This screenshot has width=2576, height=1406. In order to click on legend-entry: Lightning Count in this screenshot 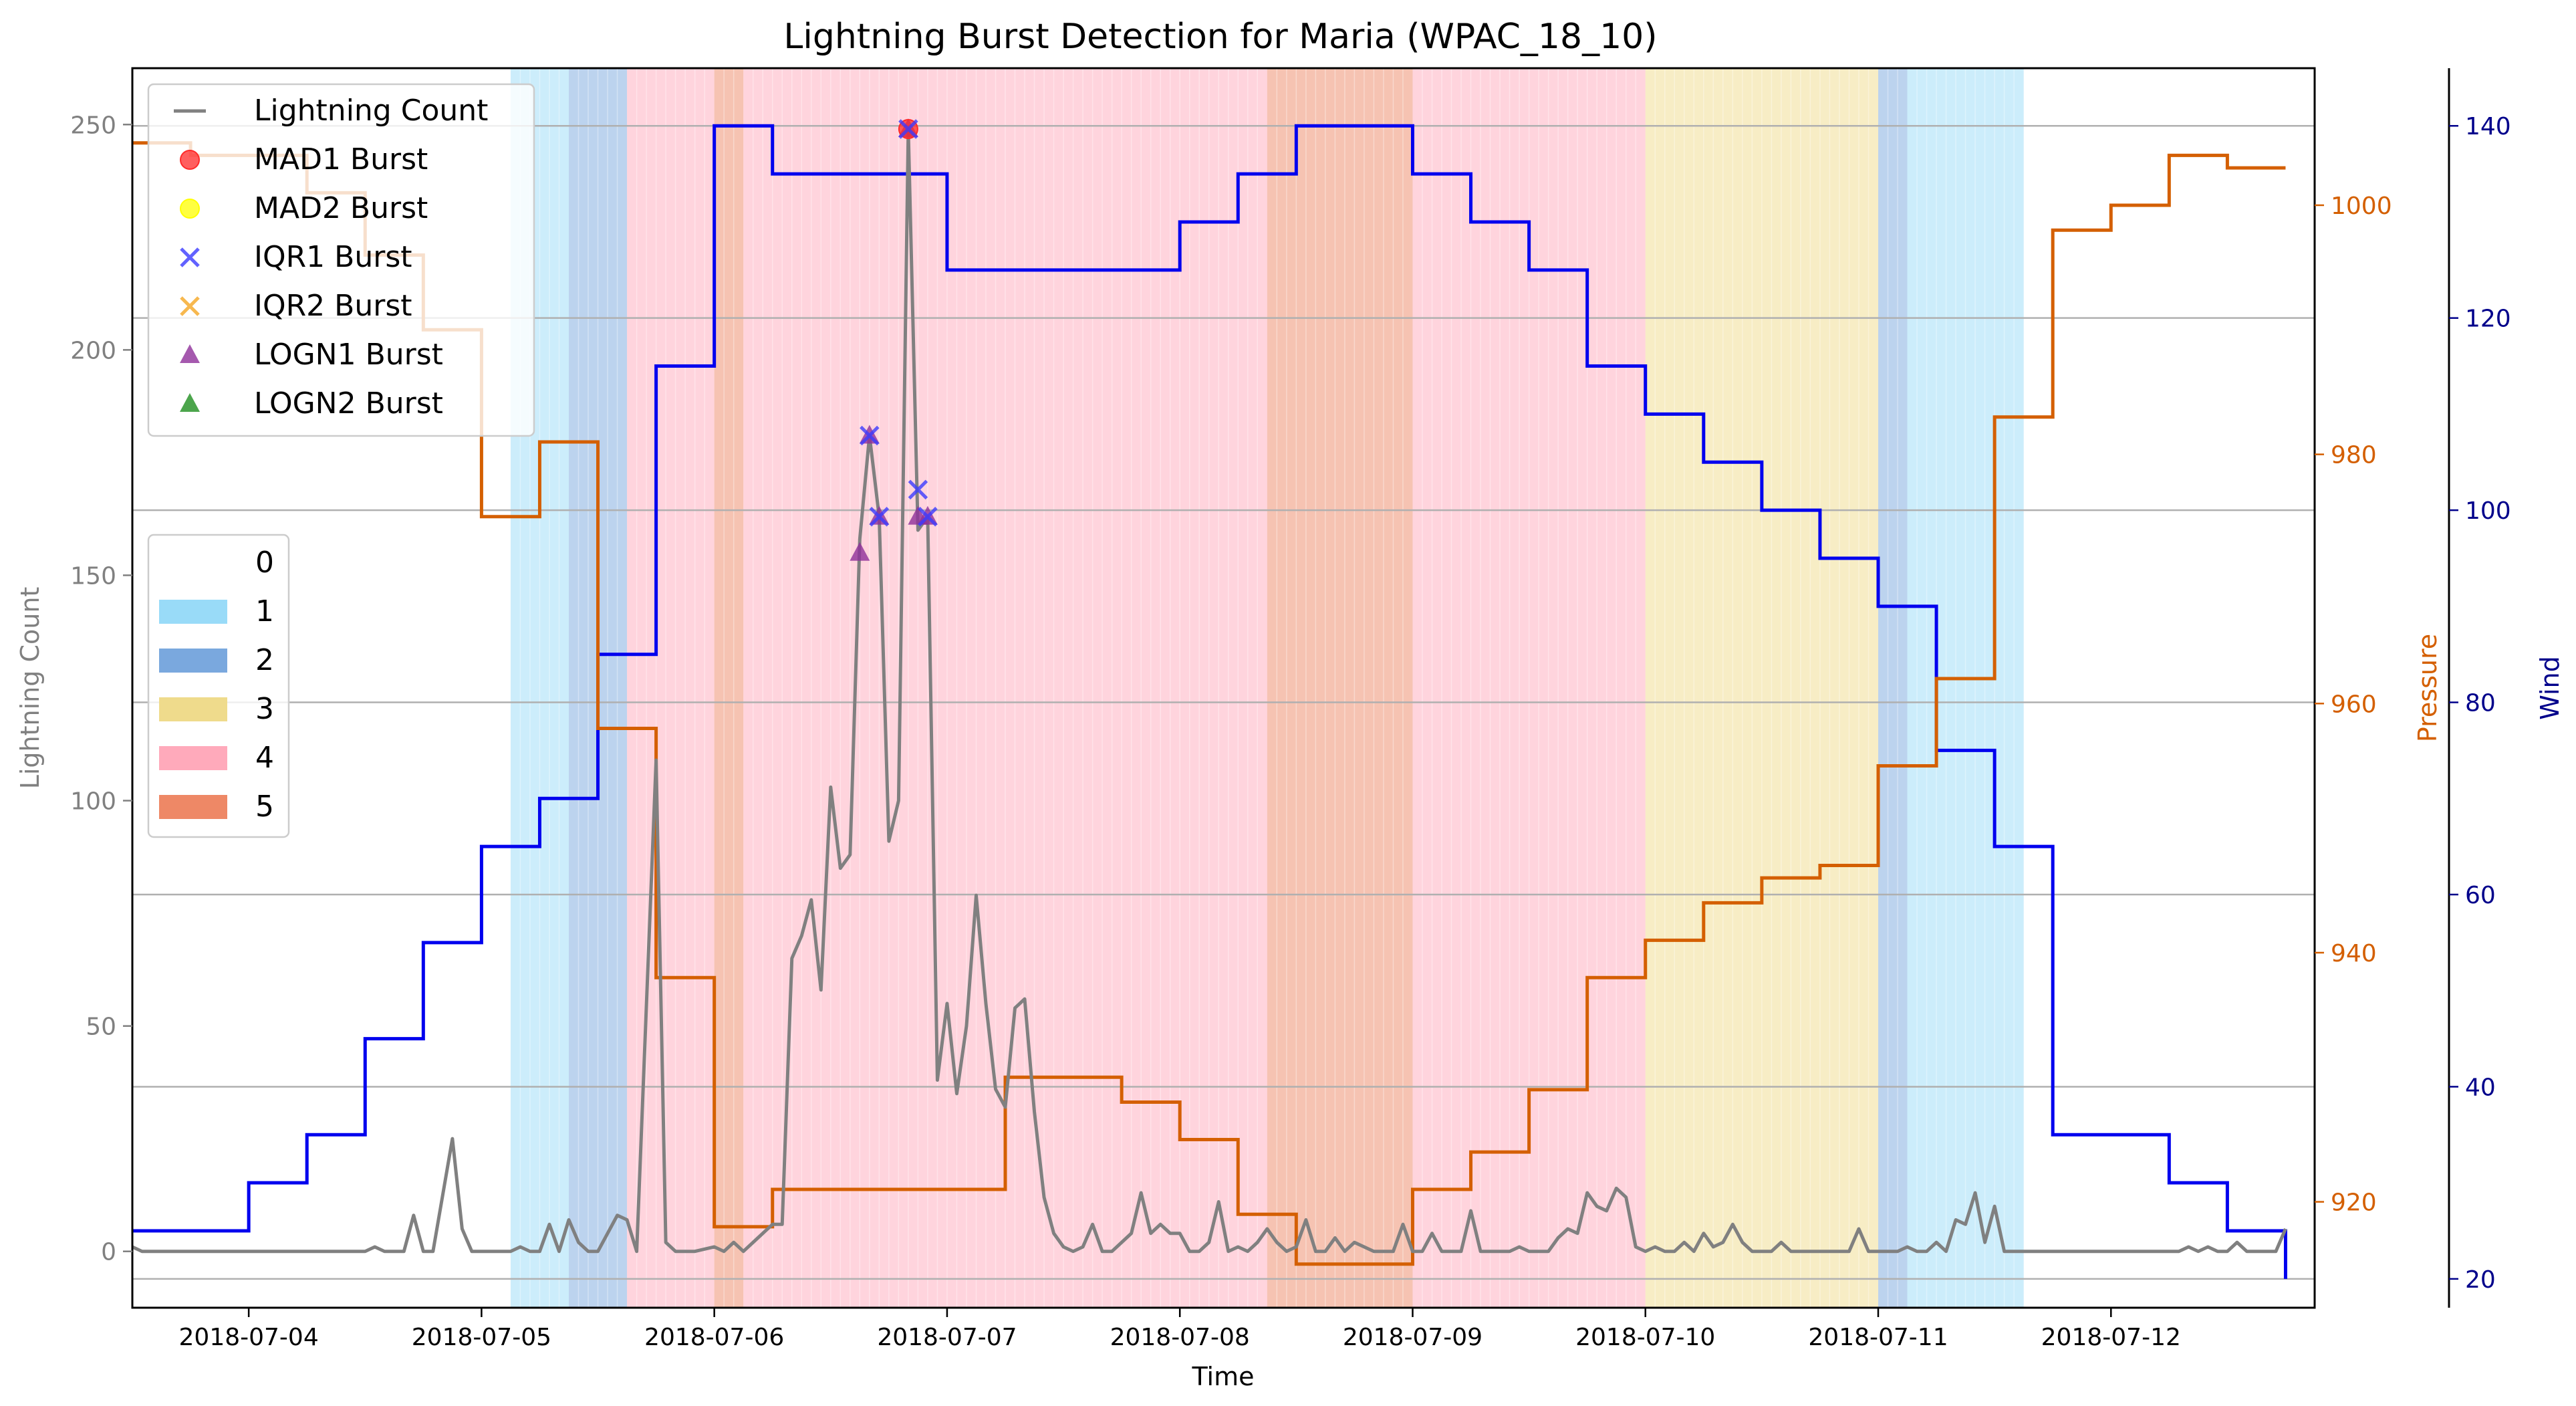, I will do `click(331, 111)`.